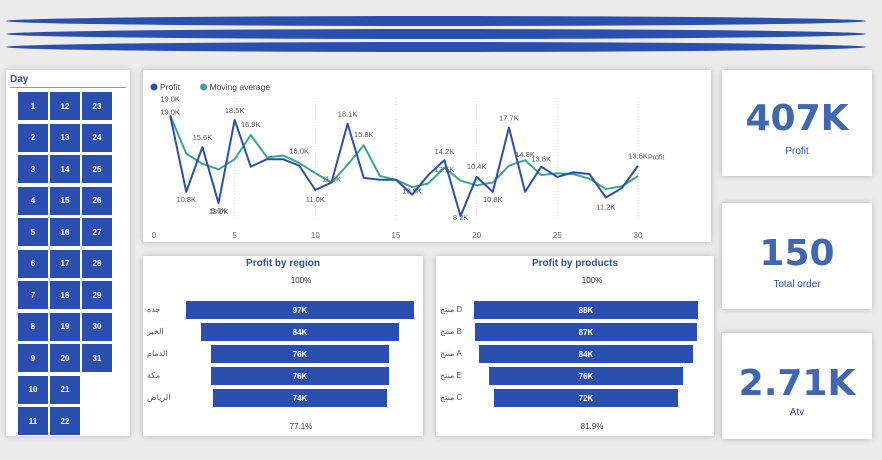  What do you see at coordinates (97, 358) in the screenshot?
I see `day-button-31: 31` at bounding box center [97, 358].